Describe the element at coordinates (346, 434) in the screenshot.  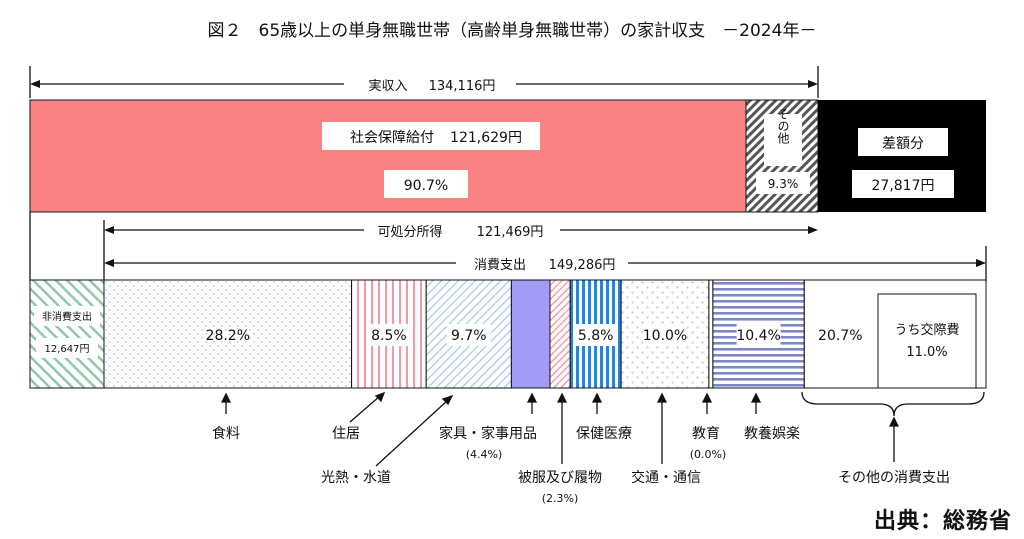
I see `label-housing: 住居` at that location.